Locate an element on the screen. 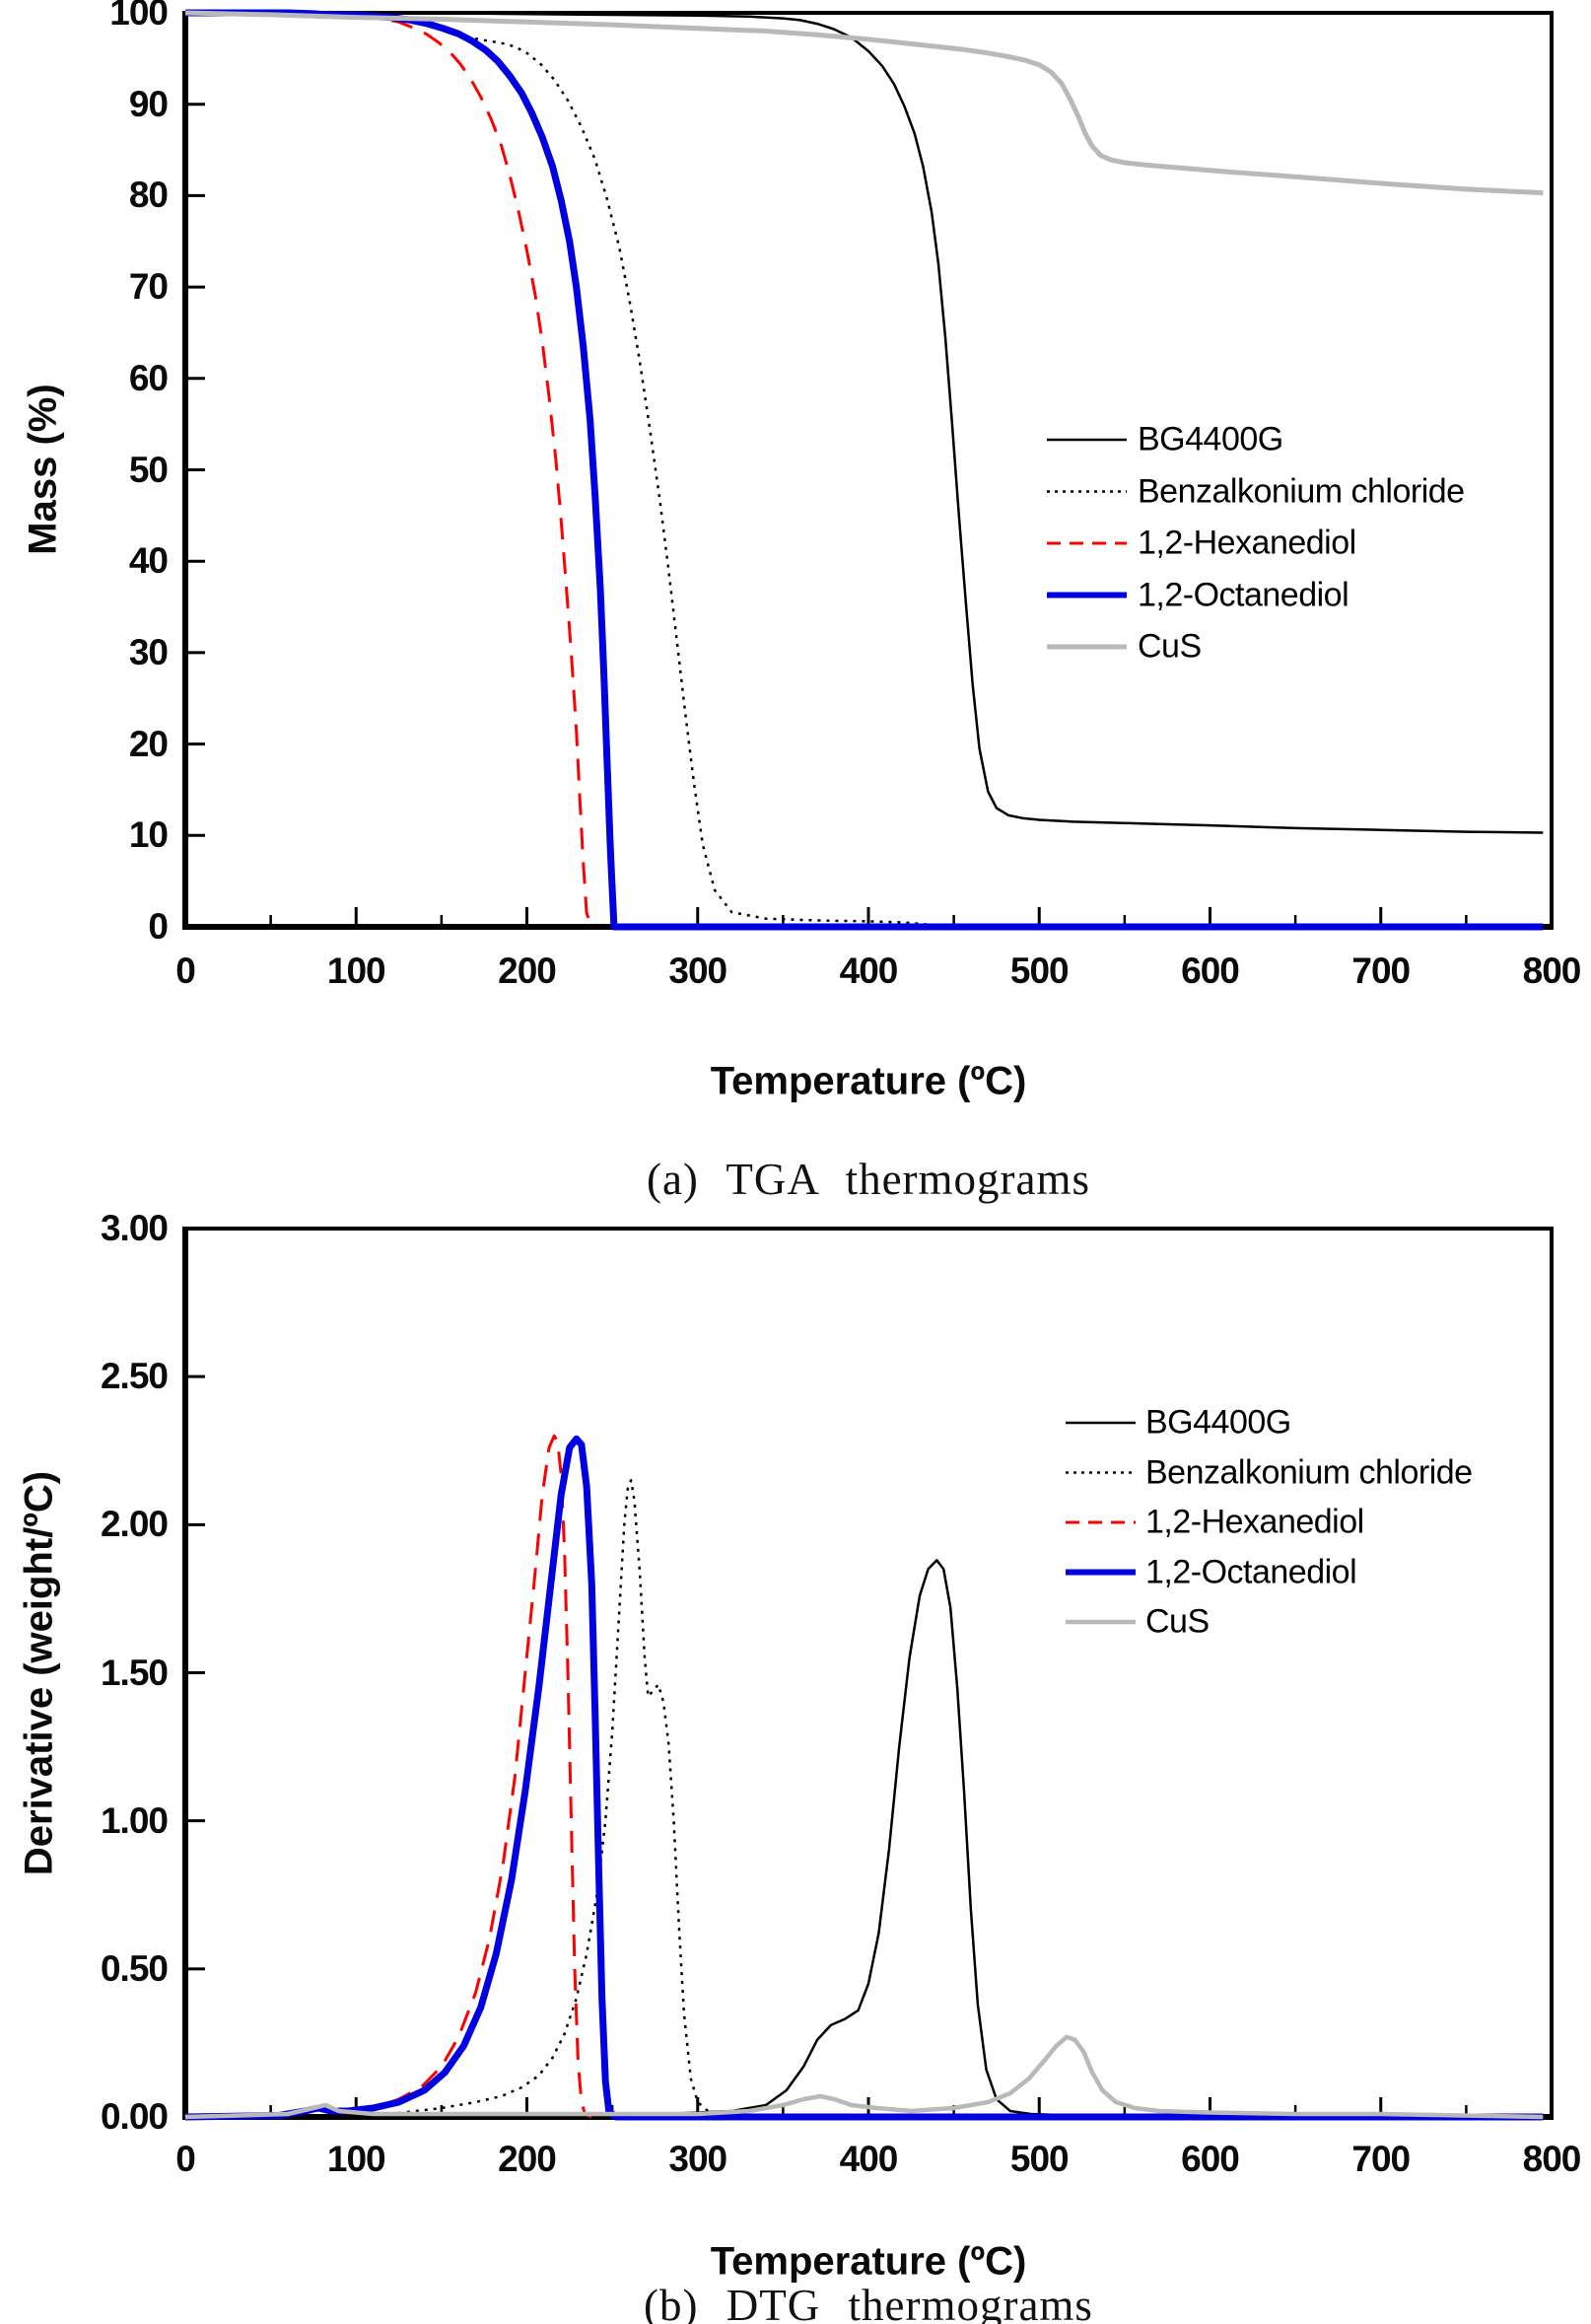 This screenshot has width=1591, height=2324. y-tick-label: 10 is located at coordinates (148, 835).